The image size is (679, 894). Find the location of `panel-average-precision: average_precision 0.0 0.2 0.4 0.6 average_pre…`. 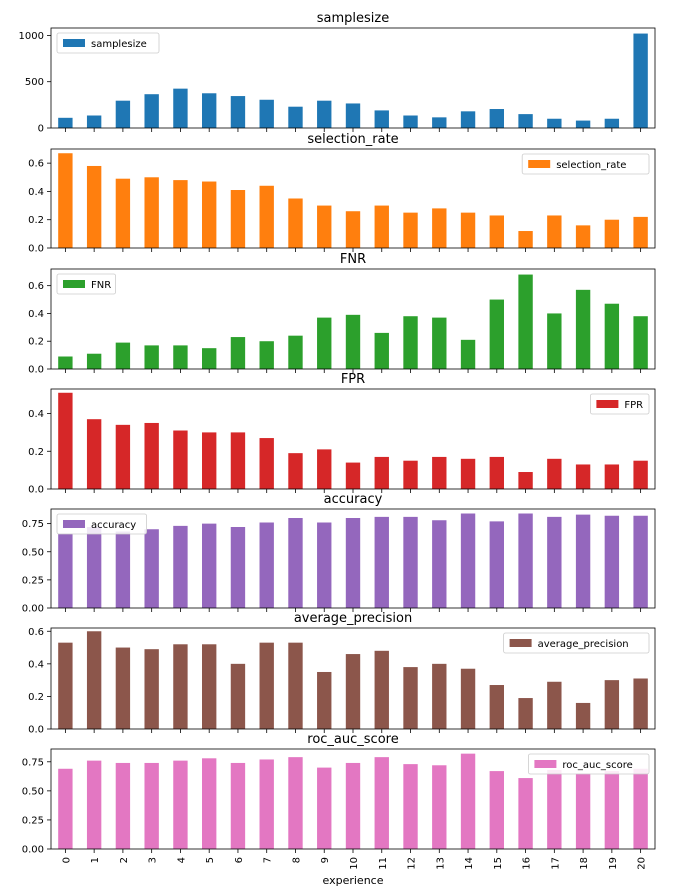

panel-average-precision: average_precision 0.0 0.2 0.4 0.6 average_pre… is located at coordinates (342, 673).